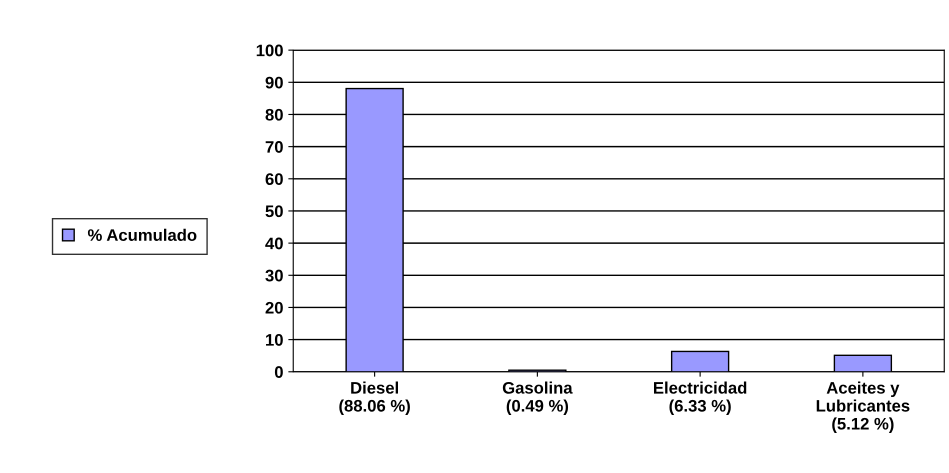 Image resolution: width=949 pixels, height=473 pixels. What do you see at coordinates (537, 398) in the screenshot?
I see `x-tick-label: Gasolina (0.49 %)` at bounding box center [537, 398].